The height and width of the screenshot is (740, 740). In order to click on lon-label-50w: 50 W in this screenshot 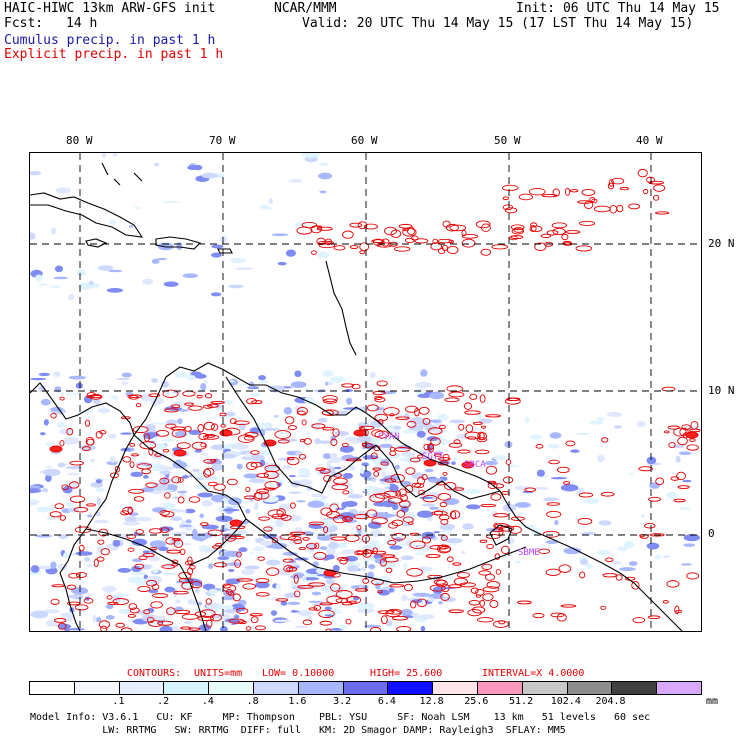, I will do `click(507, 140)`.